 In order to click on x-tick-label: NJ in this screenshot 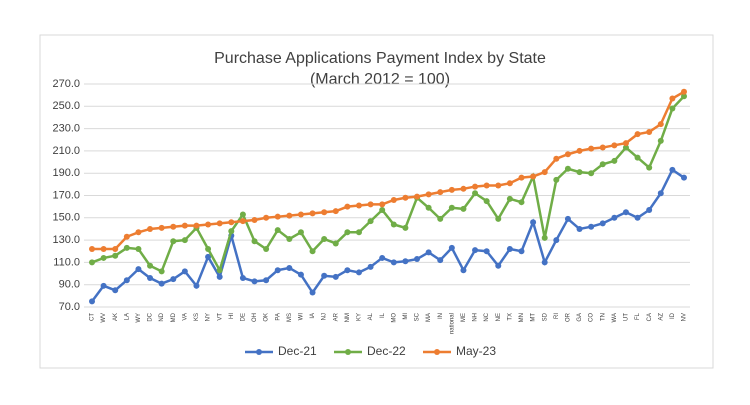, I will do `click(325, 316)`.